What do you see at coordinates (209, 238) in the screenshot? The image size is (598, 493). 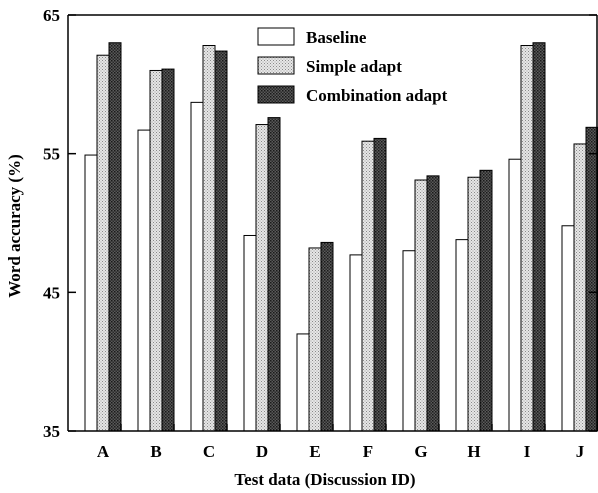 I see `bar-simple-adapt-c` at bounding box center [209, 238].